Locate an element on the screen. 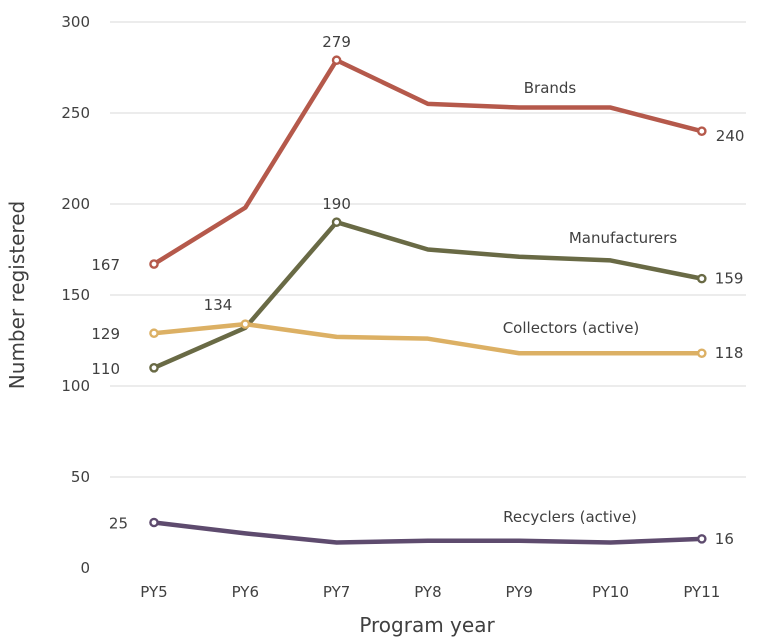  marker-manufacturers-py5 is located at coordinates (154, 367).